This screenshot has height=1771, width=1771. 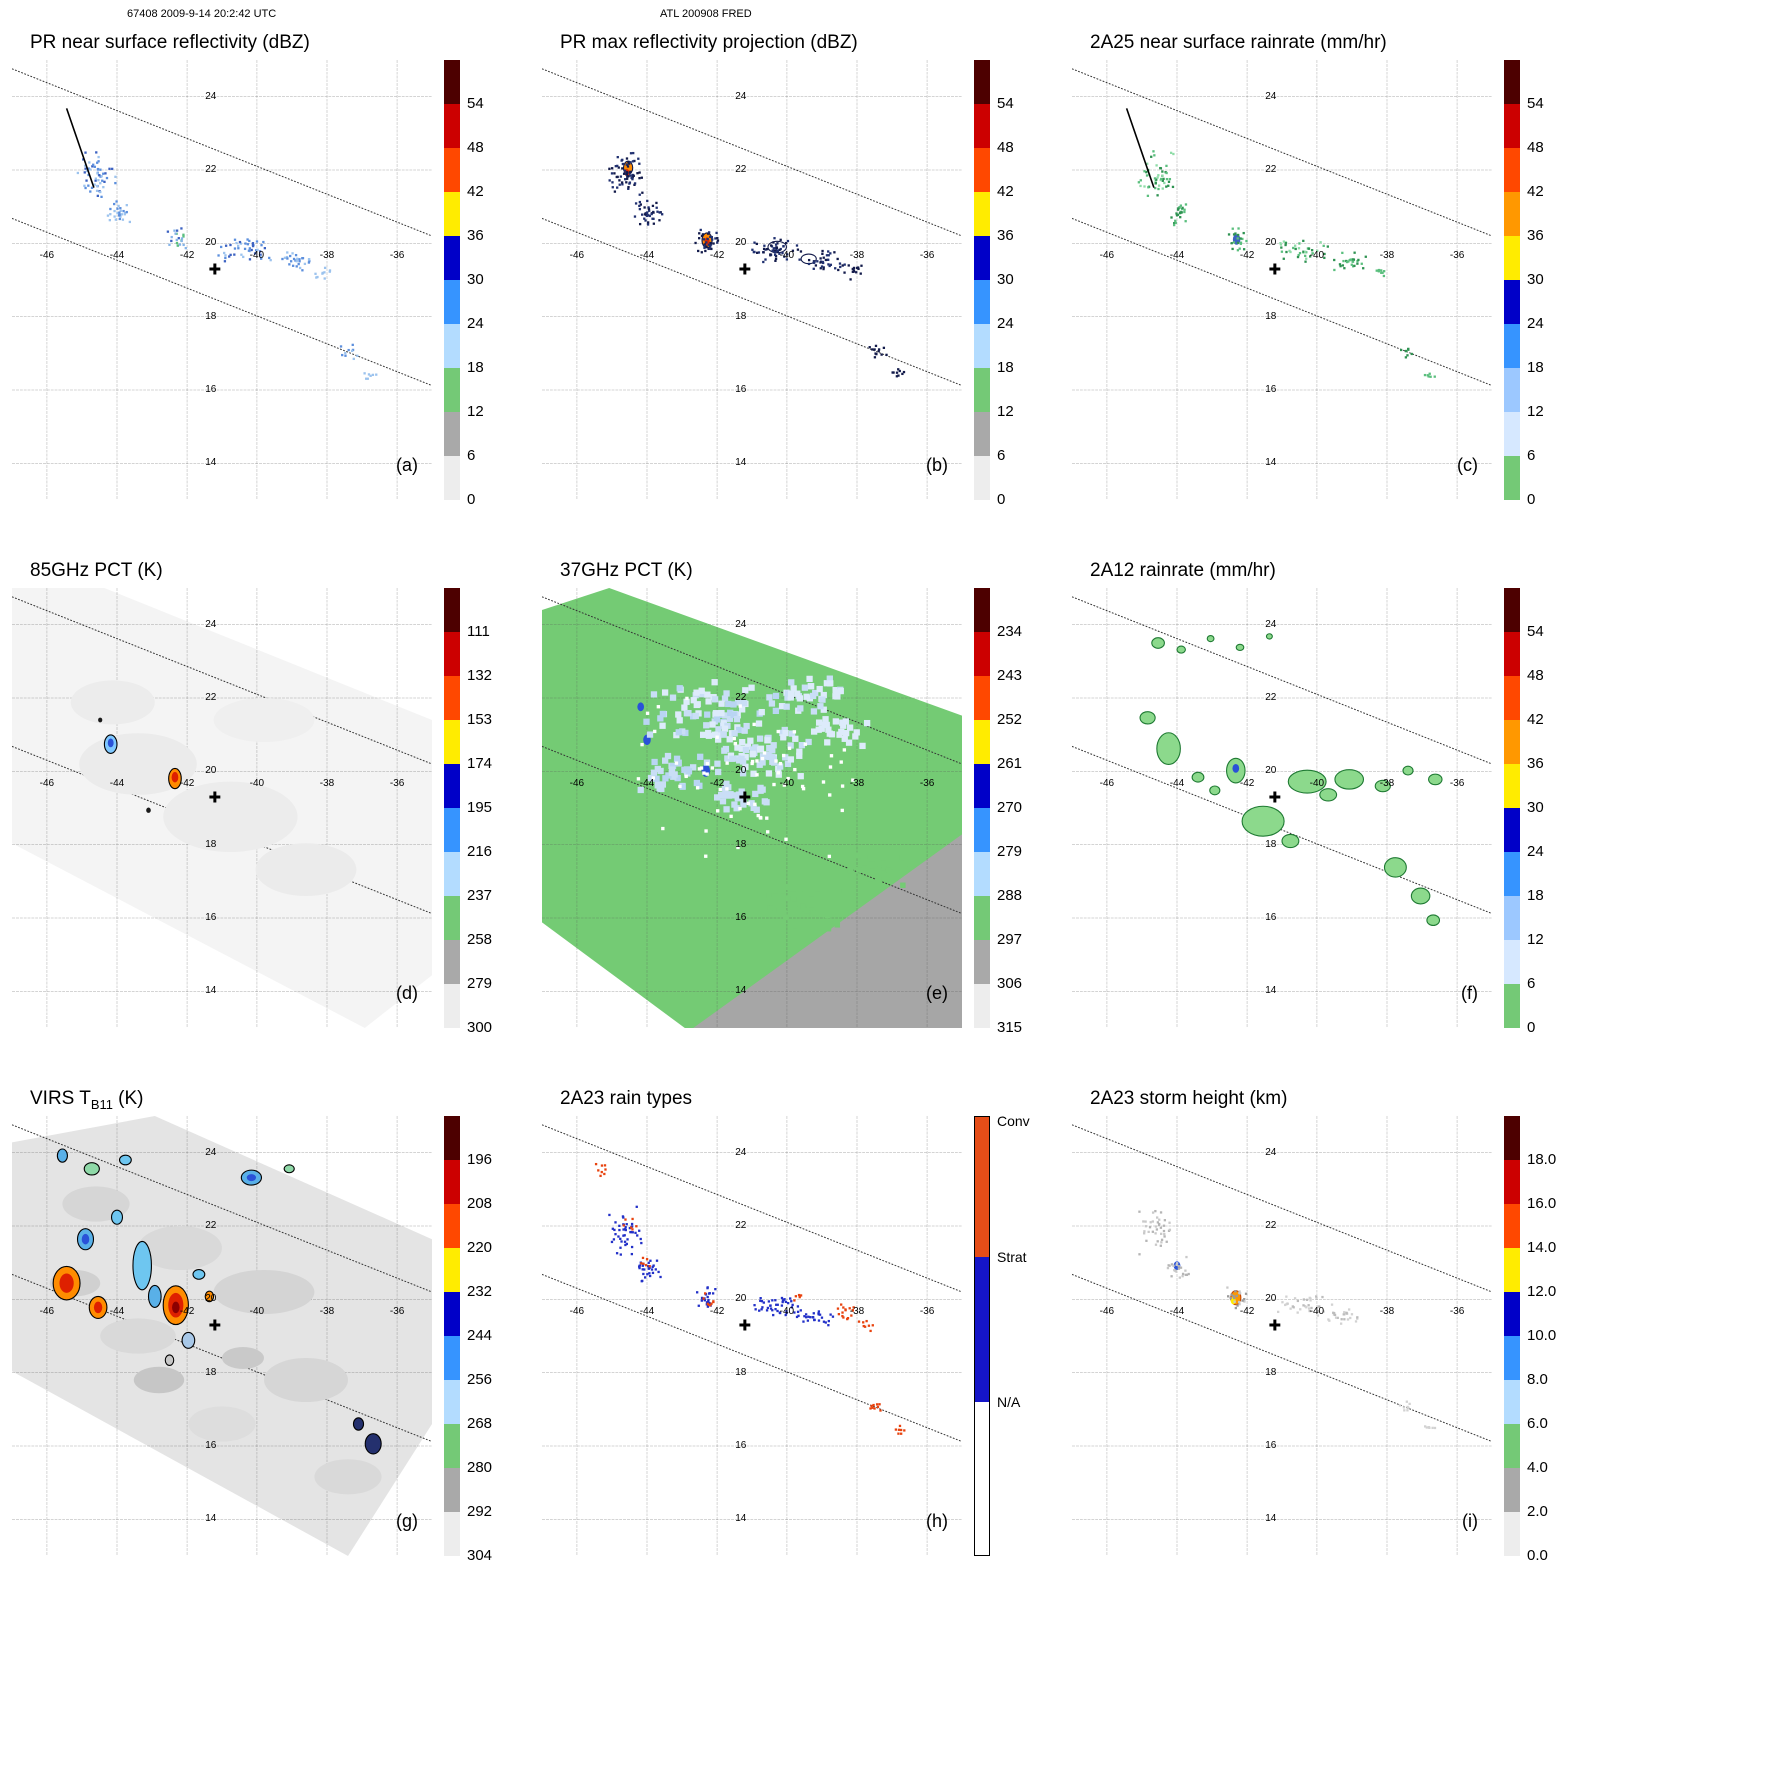 I want to click on colorbar-tick-label: 14.0, so click(x=1542, y=1247).